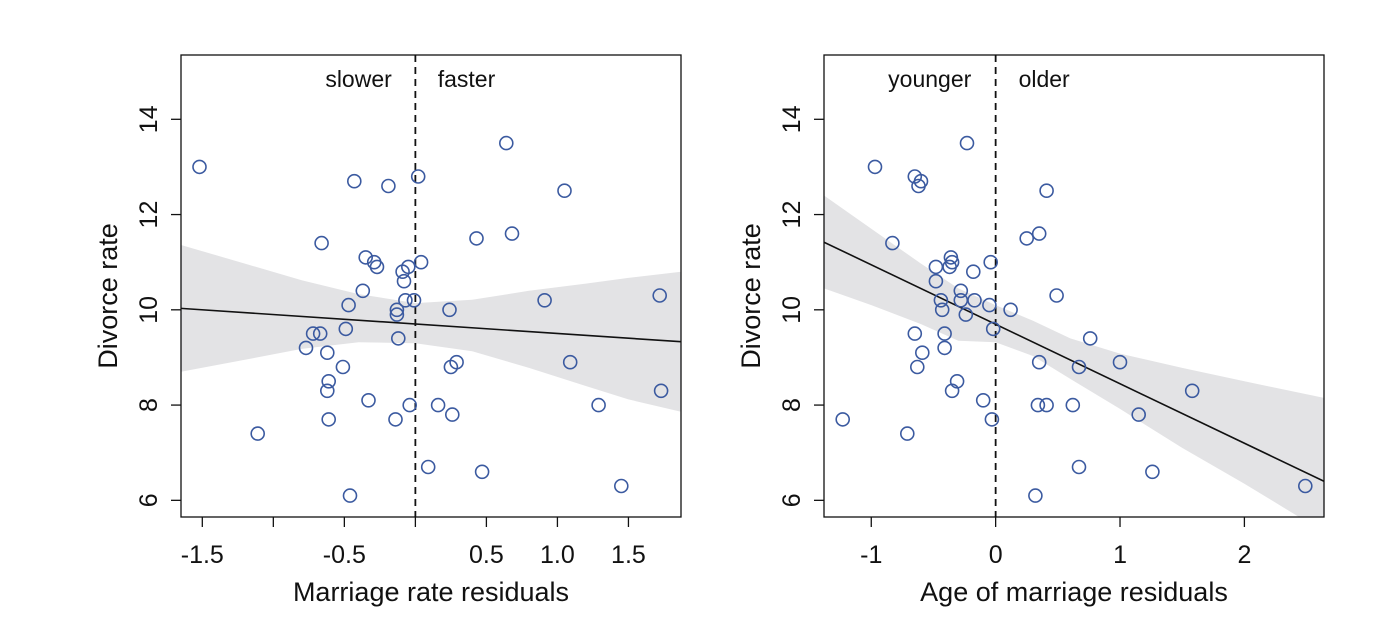 The width and height of the screenshot is (1397, 640). What do you see at coordinates (431, 592) in the screenshot?
I see `x-axis-label: Marriage rate residuals` at bounding box center [431, 592].